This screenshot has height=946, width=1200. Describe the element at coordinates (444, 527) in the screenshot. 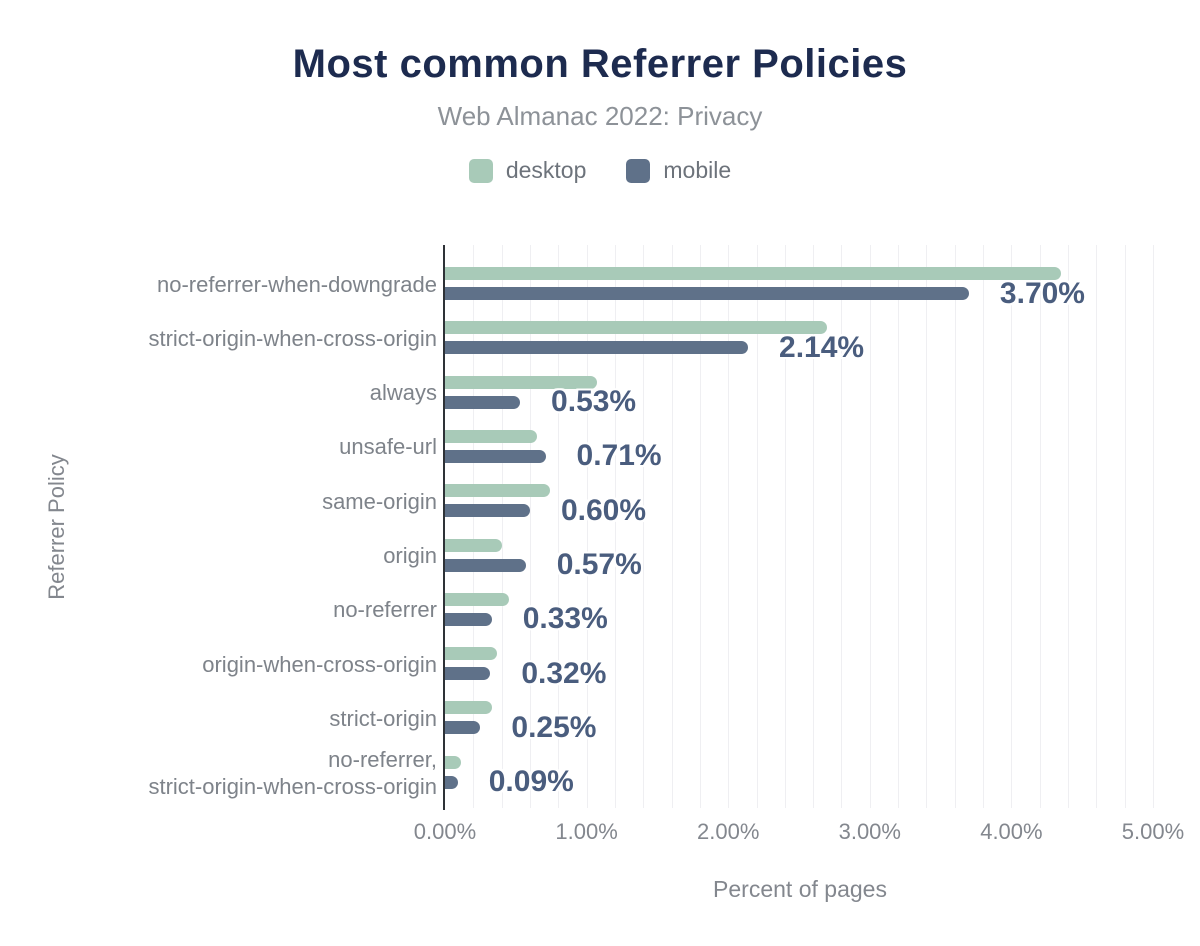

I see `y-axis-line` at that location.